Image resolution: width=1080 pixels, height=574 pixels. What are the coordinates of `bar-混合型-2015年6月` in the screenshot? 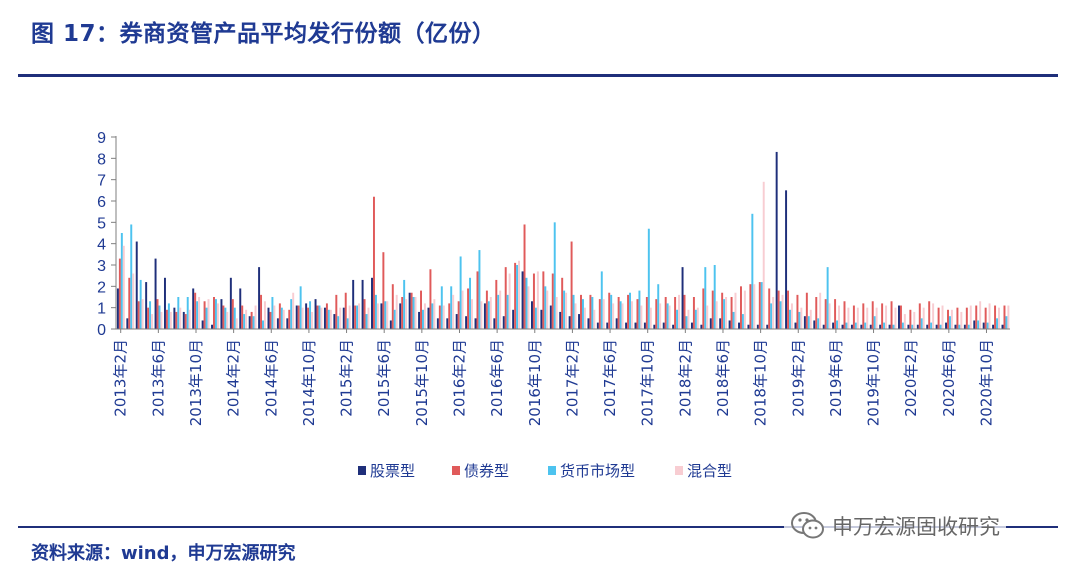 It's located at (387, 315).